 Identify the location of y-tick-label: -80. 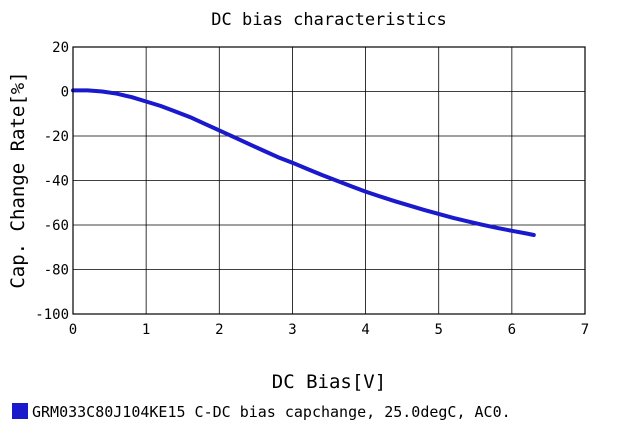
(56, 271).